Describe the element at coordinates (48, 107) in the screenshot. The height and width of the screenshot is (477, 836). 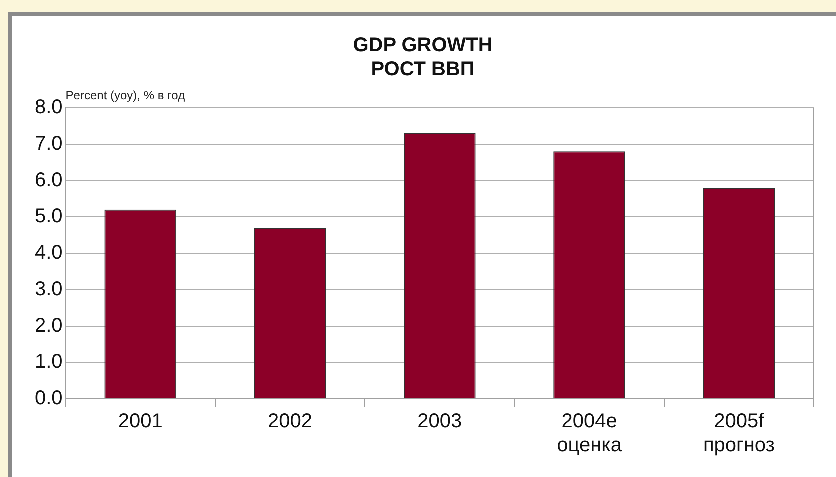
I see `y-tick-label: 8.0` at that location.